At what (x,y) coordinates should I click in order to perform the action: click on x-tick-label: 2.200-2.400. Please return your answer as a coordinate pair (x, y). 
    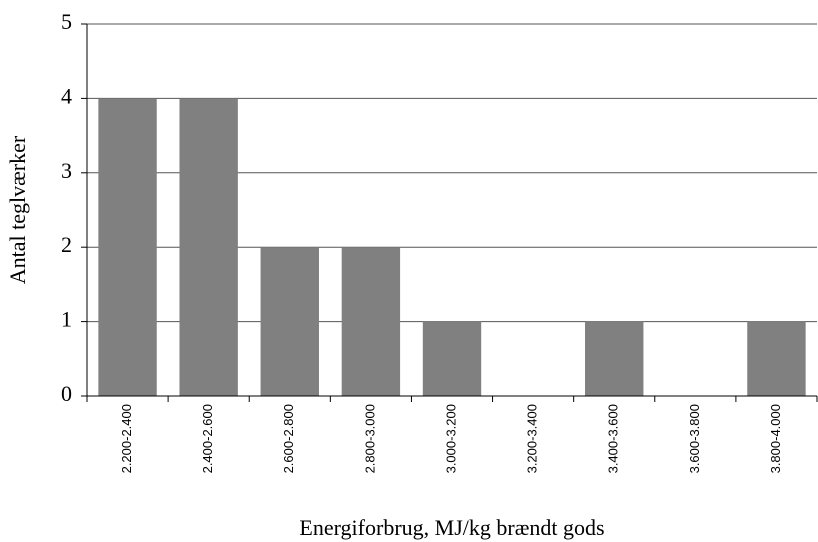
    Looking at the image, I should click on (126, 438).